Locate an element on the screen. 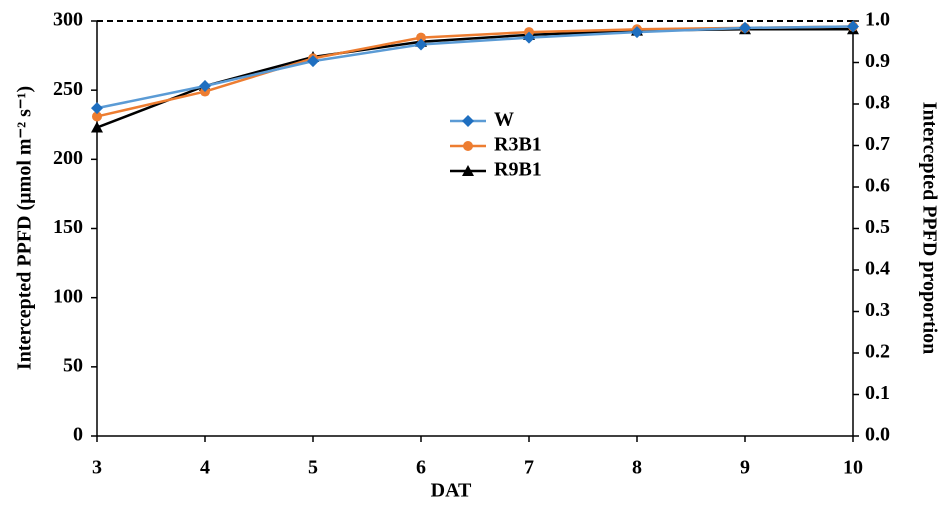  y-tick-label: 150 is located at coordinates (68, 227).